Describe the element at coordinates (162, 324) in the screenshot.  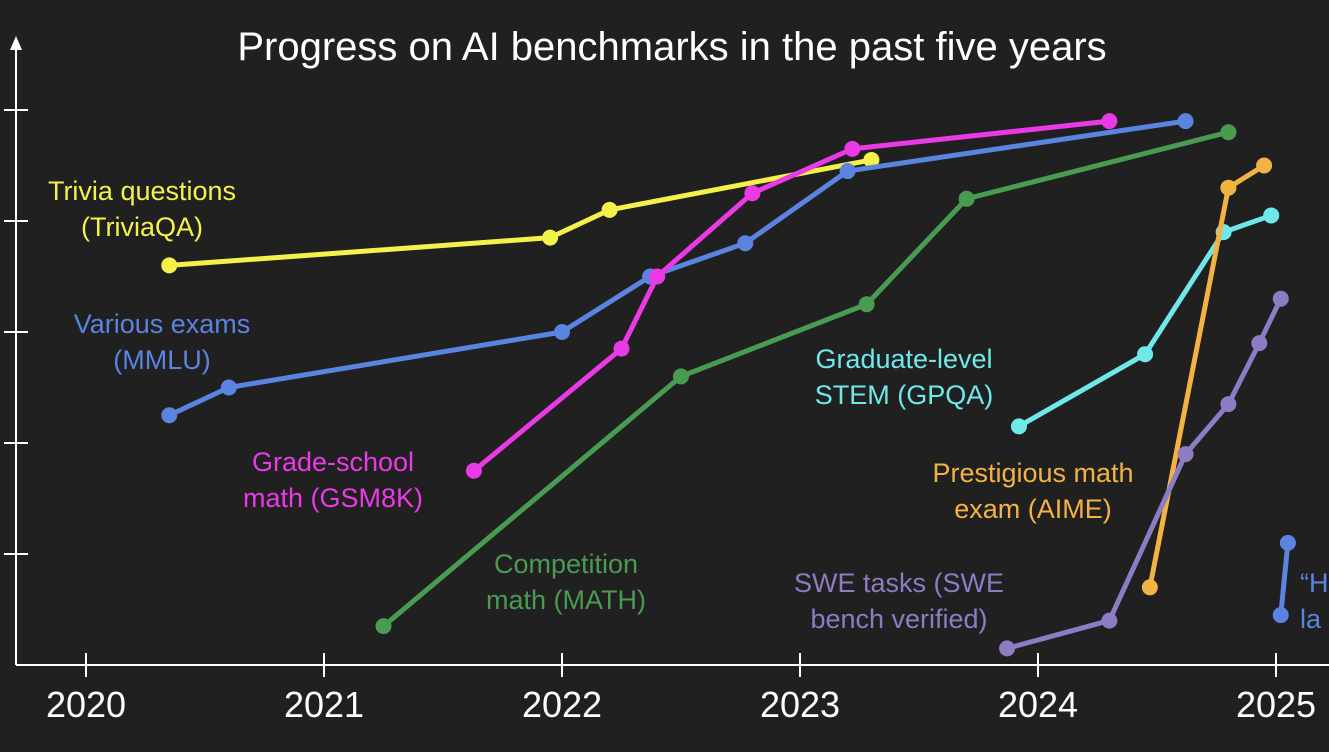
I see `series-label: Various exams` at that location.